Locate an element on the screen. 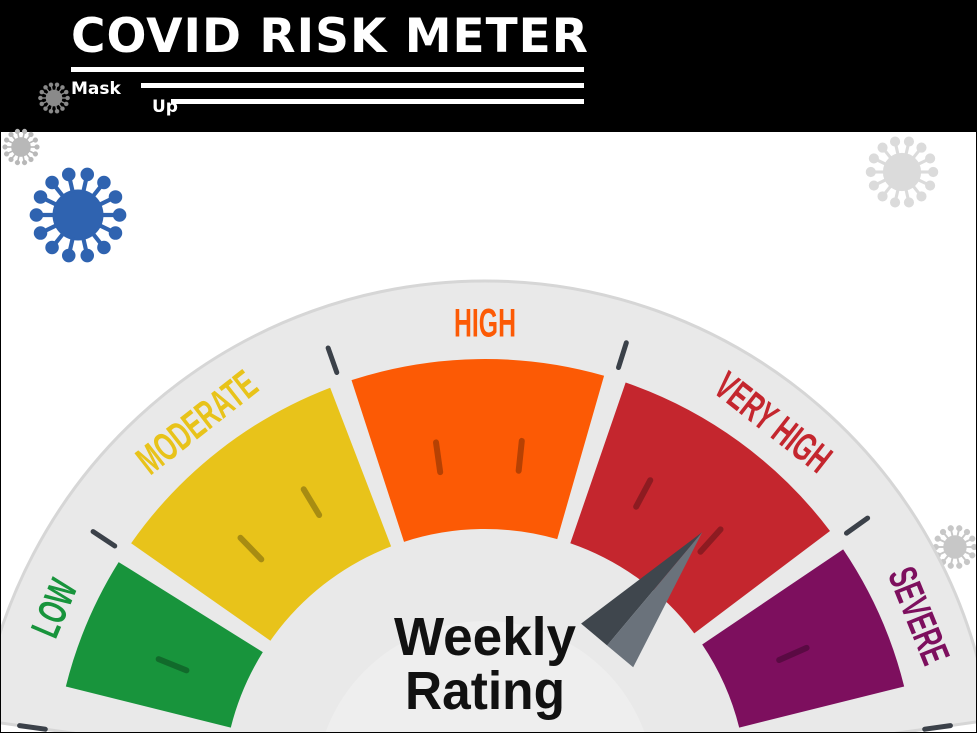 The width and height of the screenshot is (979, 735). center-hub is located at coordinates (485, 676).